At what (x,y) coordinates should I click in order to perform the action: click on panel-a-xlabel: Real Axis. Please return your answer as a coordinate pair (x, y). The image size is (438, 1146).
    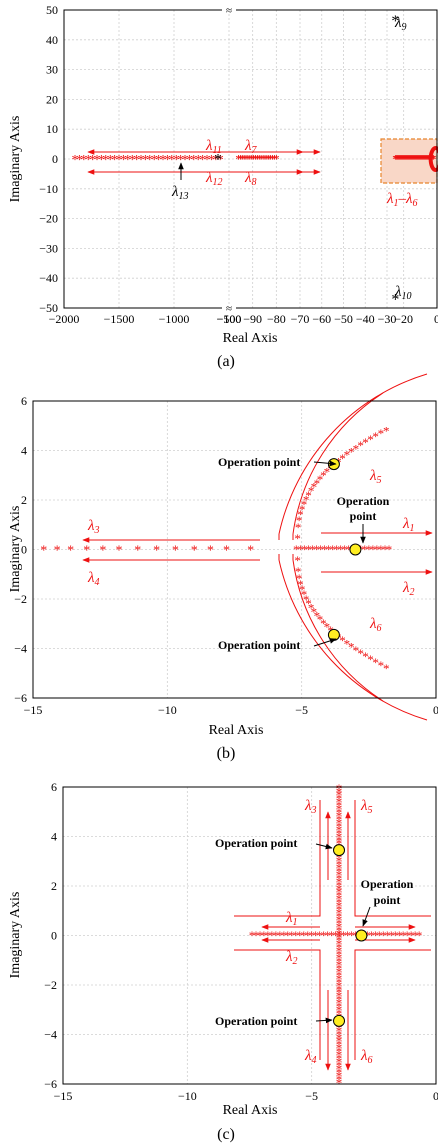
    Looking at the image, I should click on (250, 338).